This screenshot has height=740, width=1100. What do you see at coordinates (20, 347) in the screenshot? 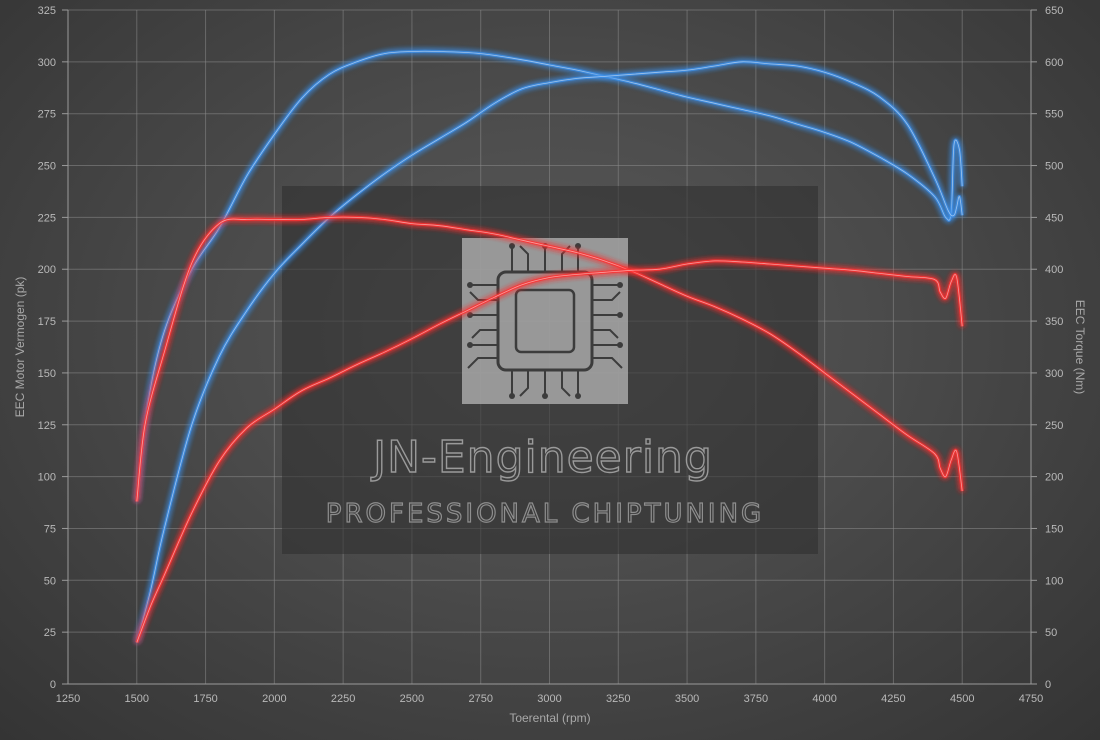
I see `y-left-axis-title: EEC Motor Vermogen (pk)` at bounding box center [20, 347].